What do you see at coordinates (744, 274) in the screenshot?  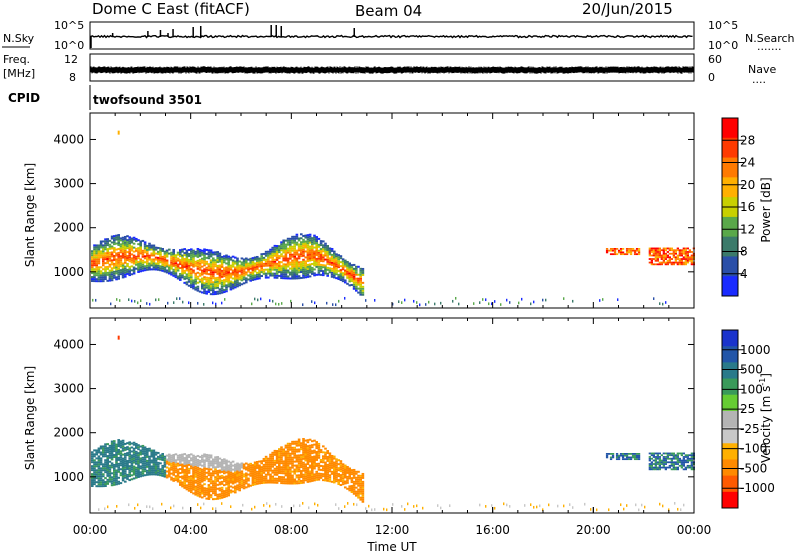 I see `colorbar-tick-label: 4` at bounding box center [744, 274].